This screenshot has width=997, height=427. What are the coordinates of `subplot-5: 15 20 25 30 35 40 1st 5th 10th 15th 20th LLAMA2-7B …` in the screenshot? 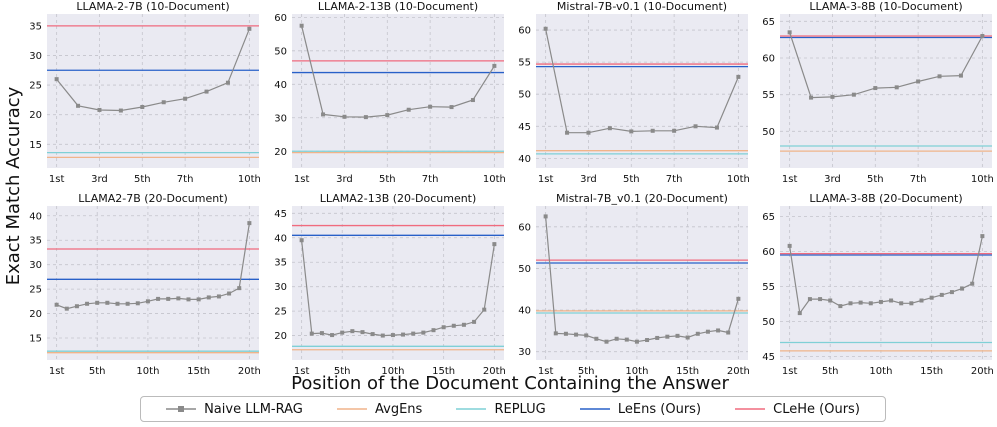 It's located at (145, 284).